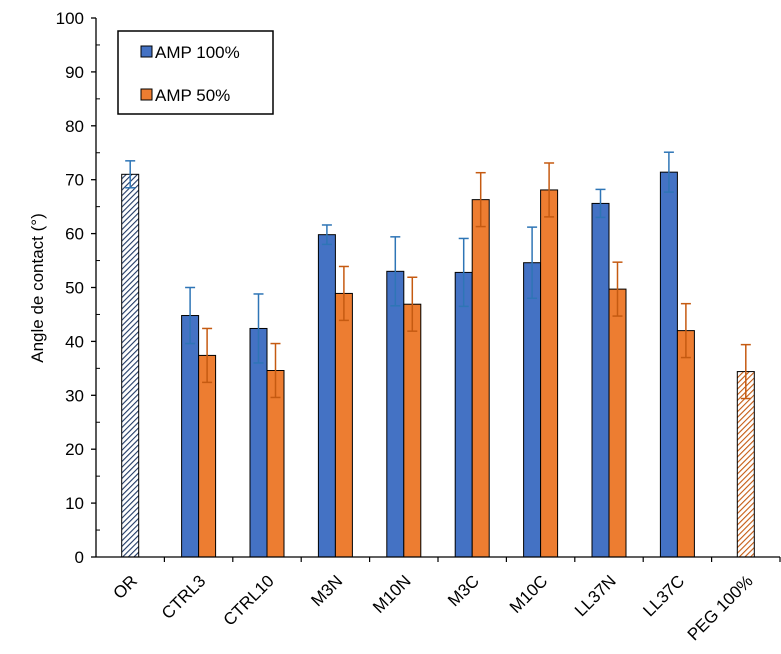 The height and width of the screenshot is (654, 781). What do you see at coordinates (595, 595) in the screenshot?
I see `x-tick-label-ll37n: LL37N` at bounding box center [595, 595].